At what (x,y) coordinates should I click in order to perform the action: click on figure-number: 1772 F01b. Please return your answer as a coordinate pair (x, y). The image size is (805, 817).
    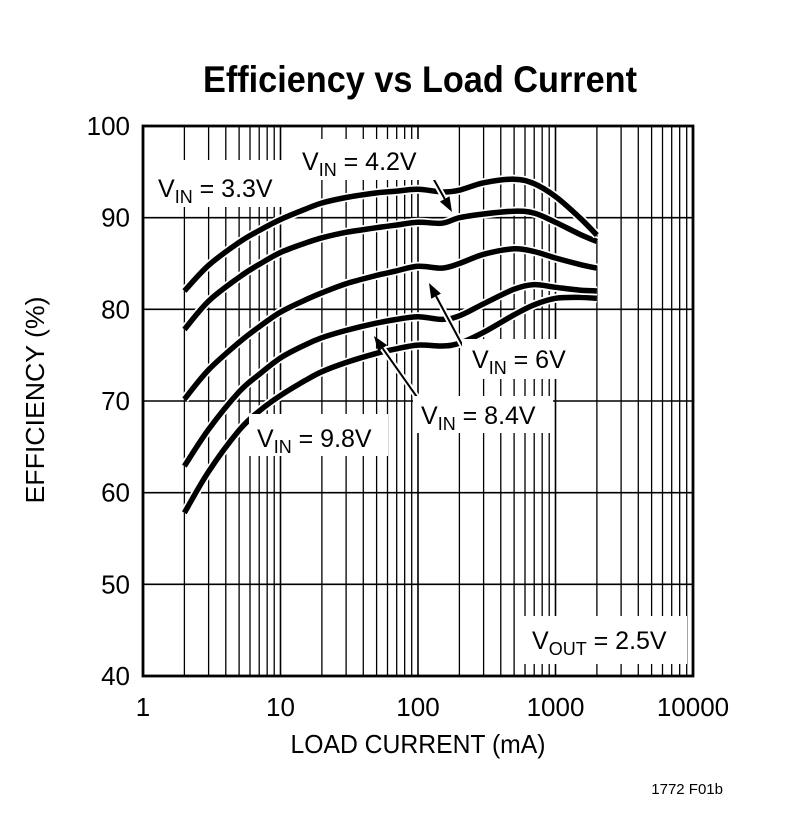
    Looking at the image, I should click on (687, 789).